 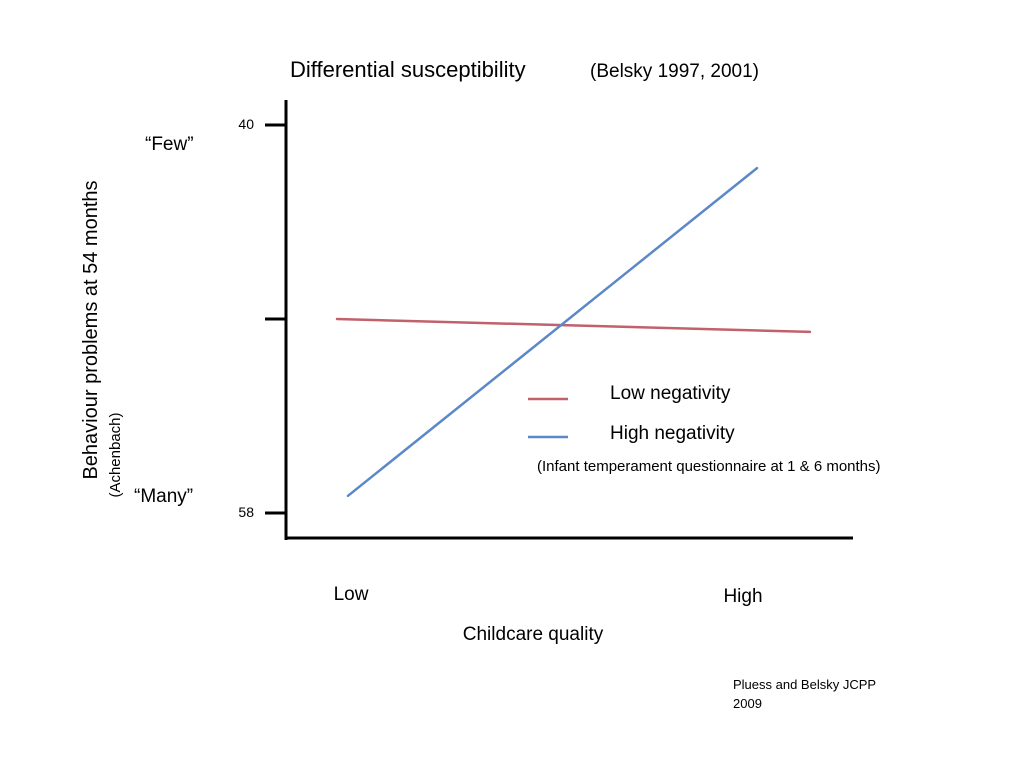 I want to click on y-tick-label: 58, so click(x=246, y=512).